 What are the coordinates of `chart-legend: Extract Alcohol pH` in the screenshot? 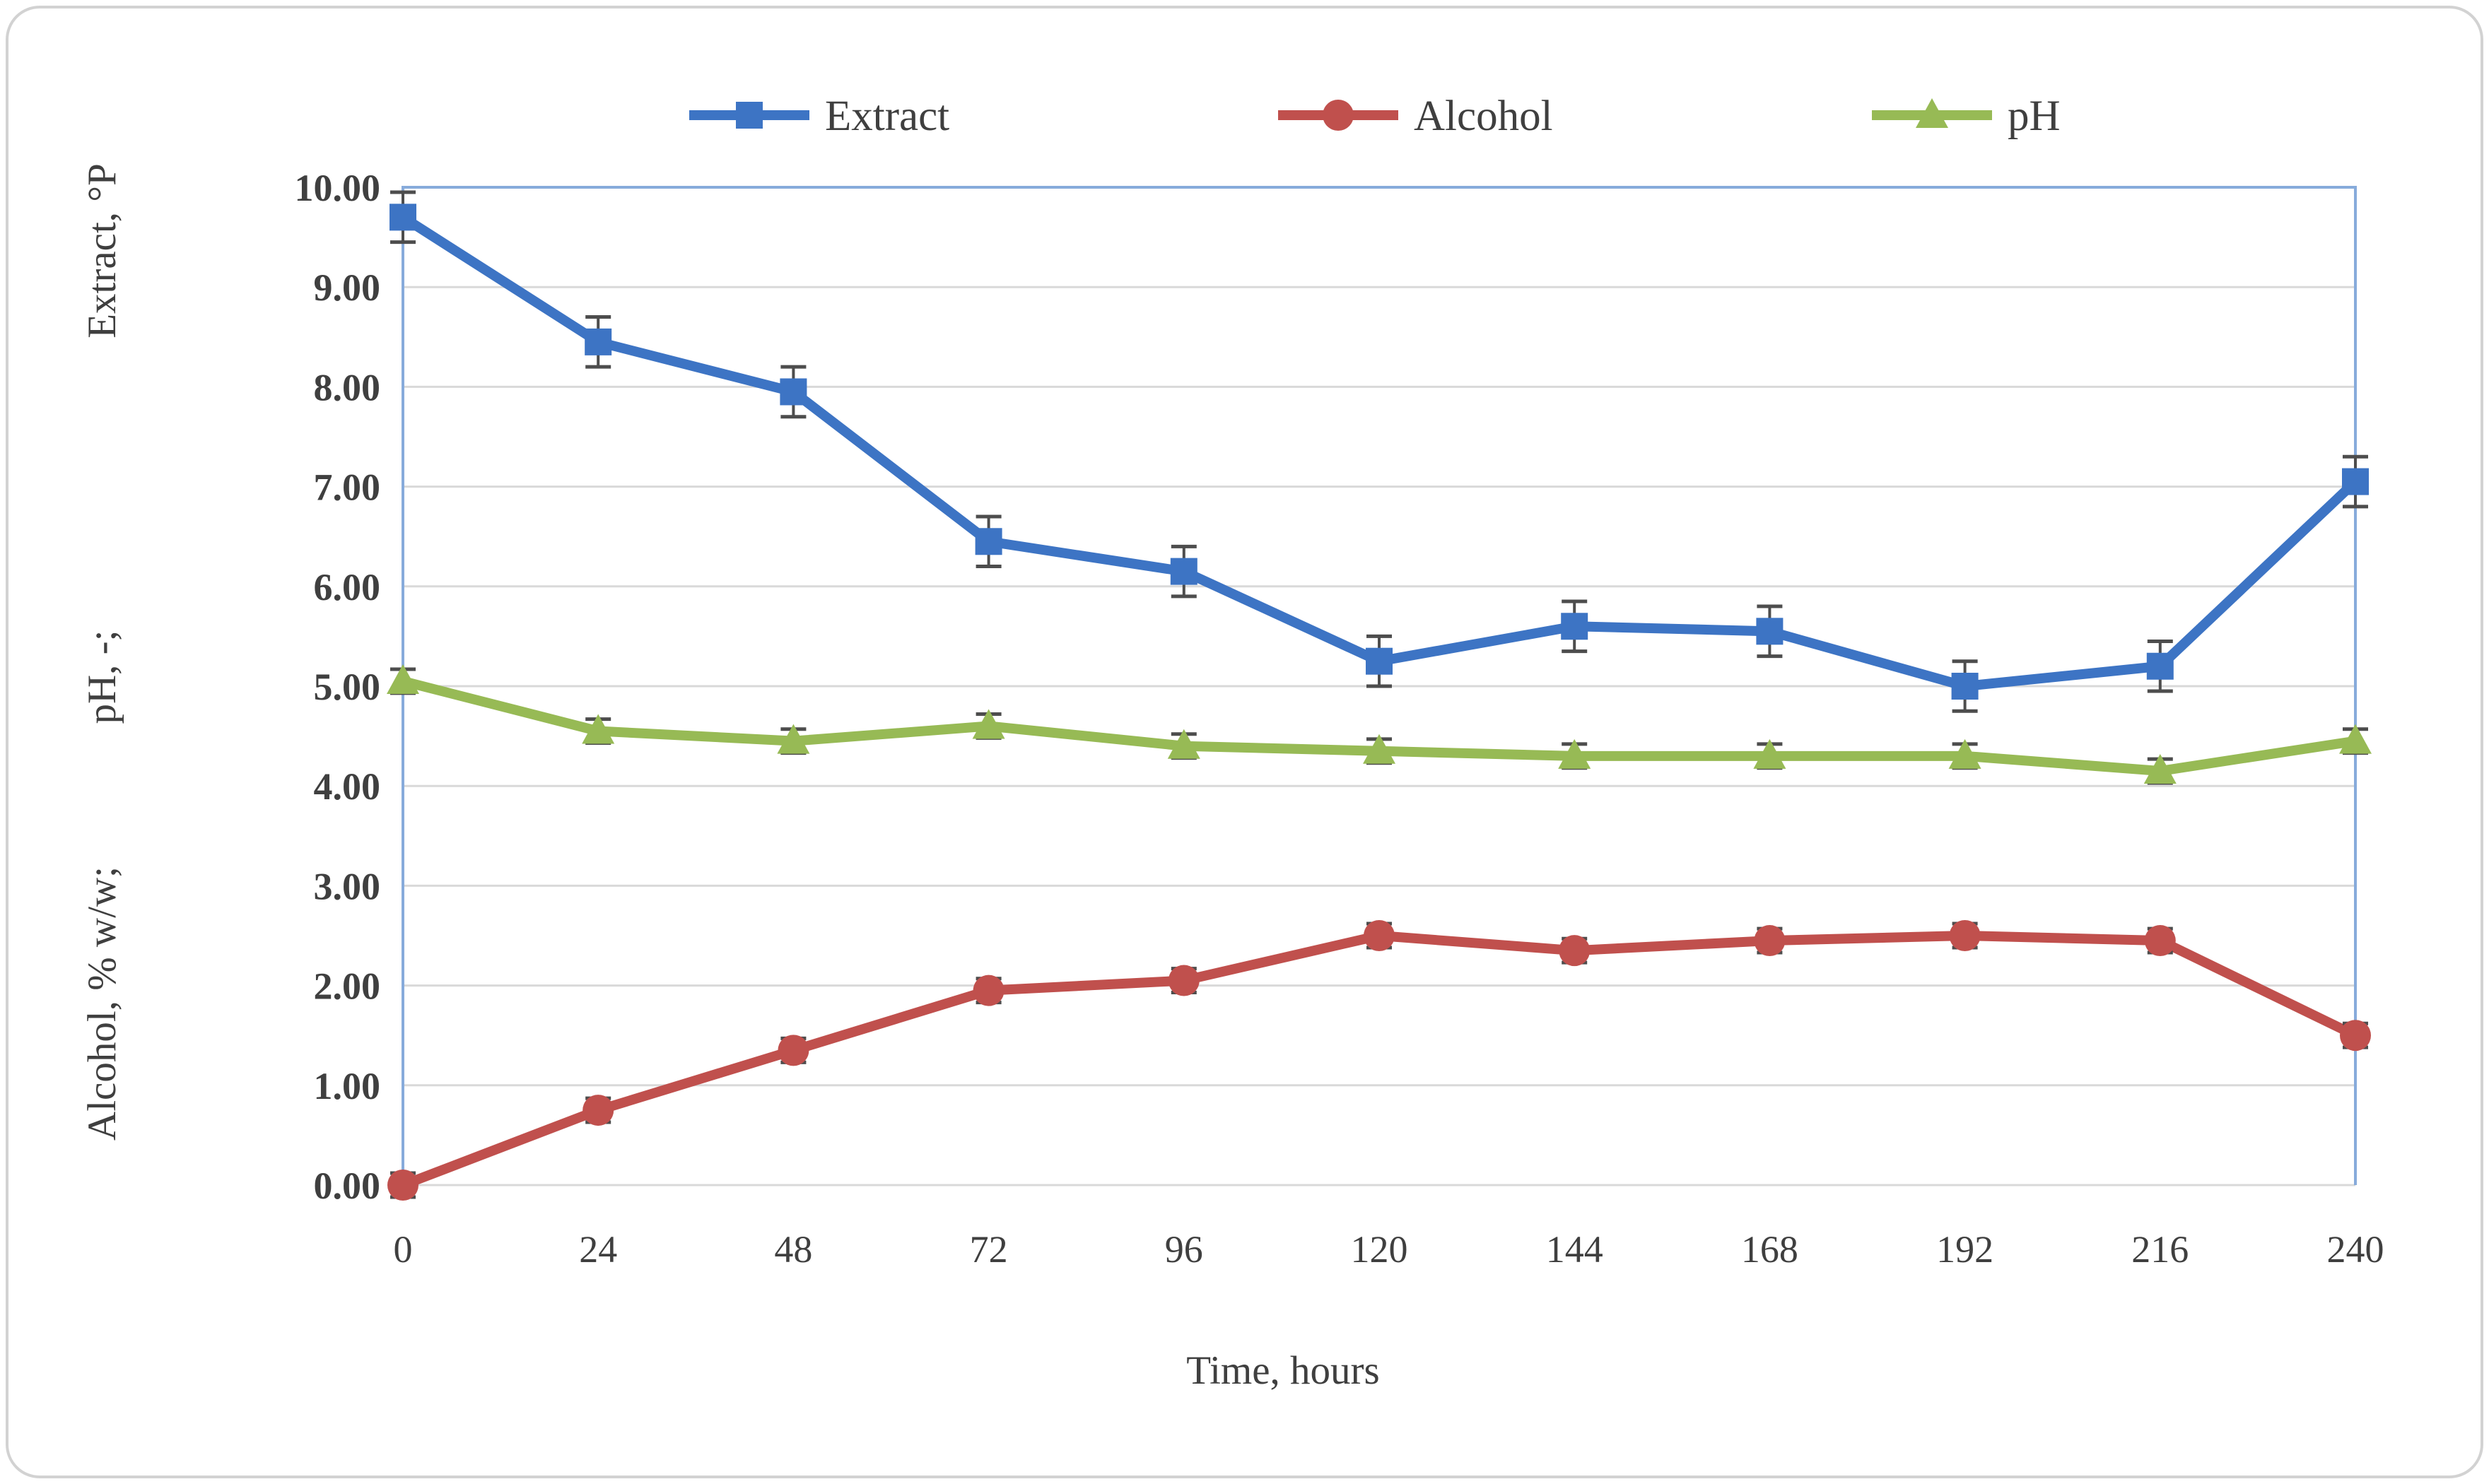 It's located at (1375, 116).